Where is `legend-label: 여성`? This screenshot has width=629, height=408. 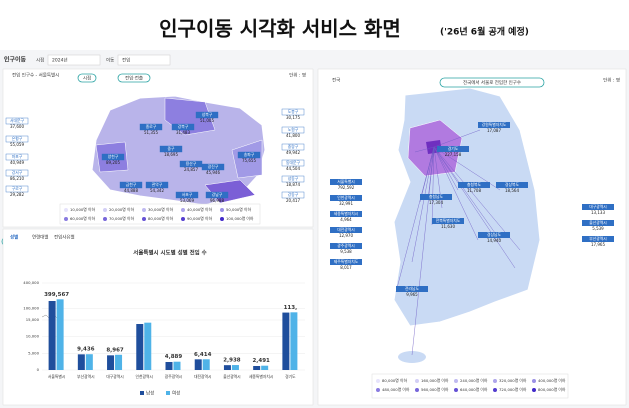 legend-label: 여성 is located at coordinates (176, 393).